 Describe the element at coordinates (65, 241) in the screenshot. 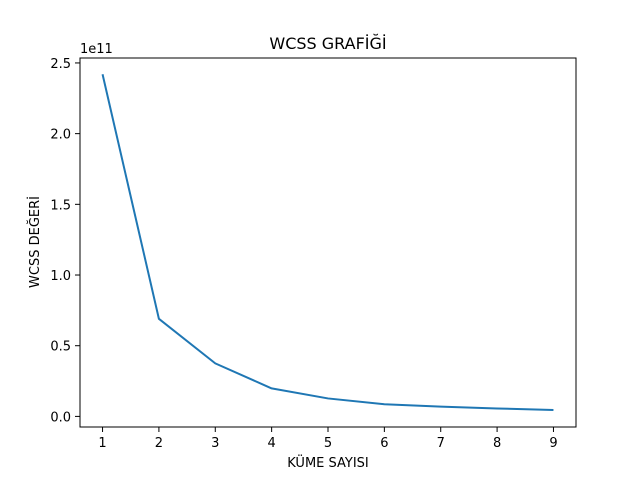

I see `y-axis: 0.0 0.5 1.0 1.5 2.0 2.5` at that location.